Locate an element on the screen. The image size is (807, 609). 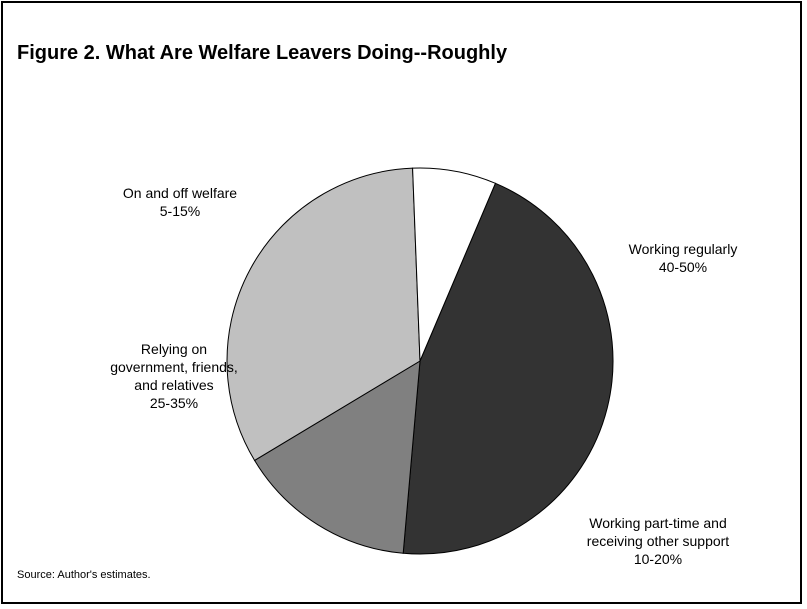
slice-label-4: On and off welfare 5-15% is located at coordinates (180, 202).